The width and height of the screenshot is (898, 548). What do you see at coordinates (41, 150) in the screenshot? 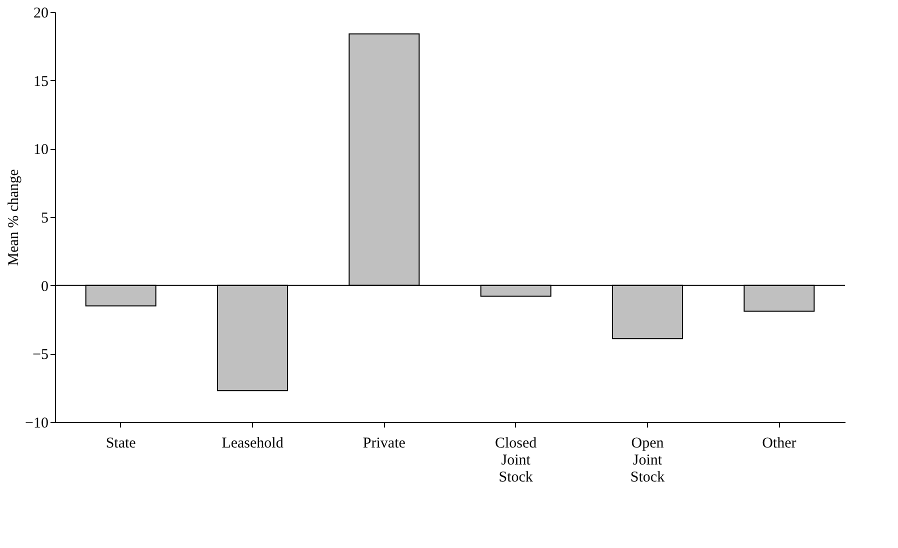
I see `y-tick-label: 10` at bounding box center [41, 150].